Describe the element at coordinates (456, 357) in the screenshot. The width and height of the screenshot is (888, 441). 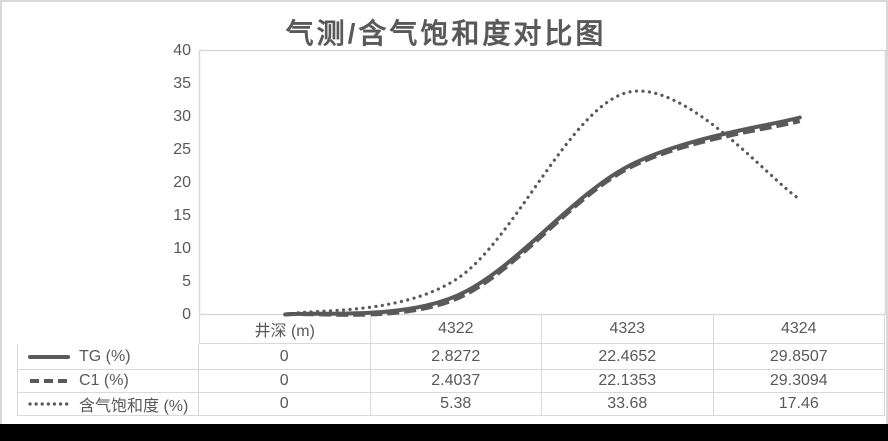
I see `table-value-cell-r0c1: 2.8272` at that location.